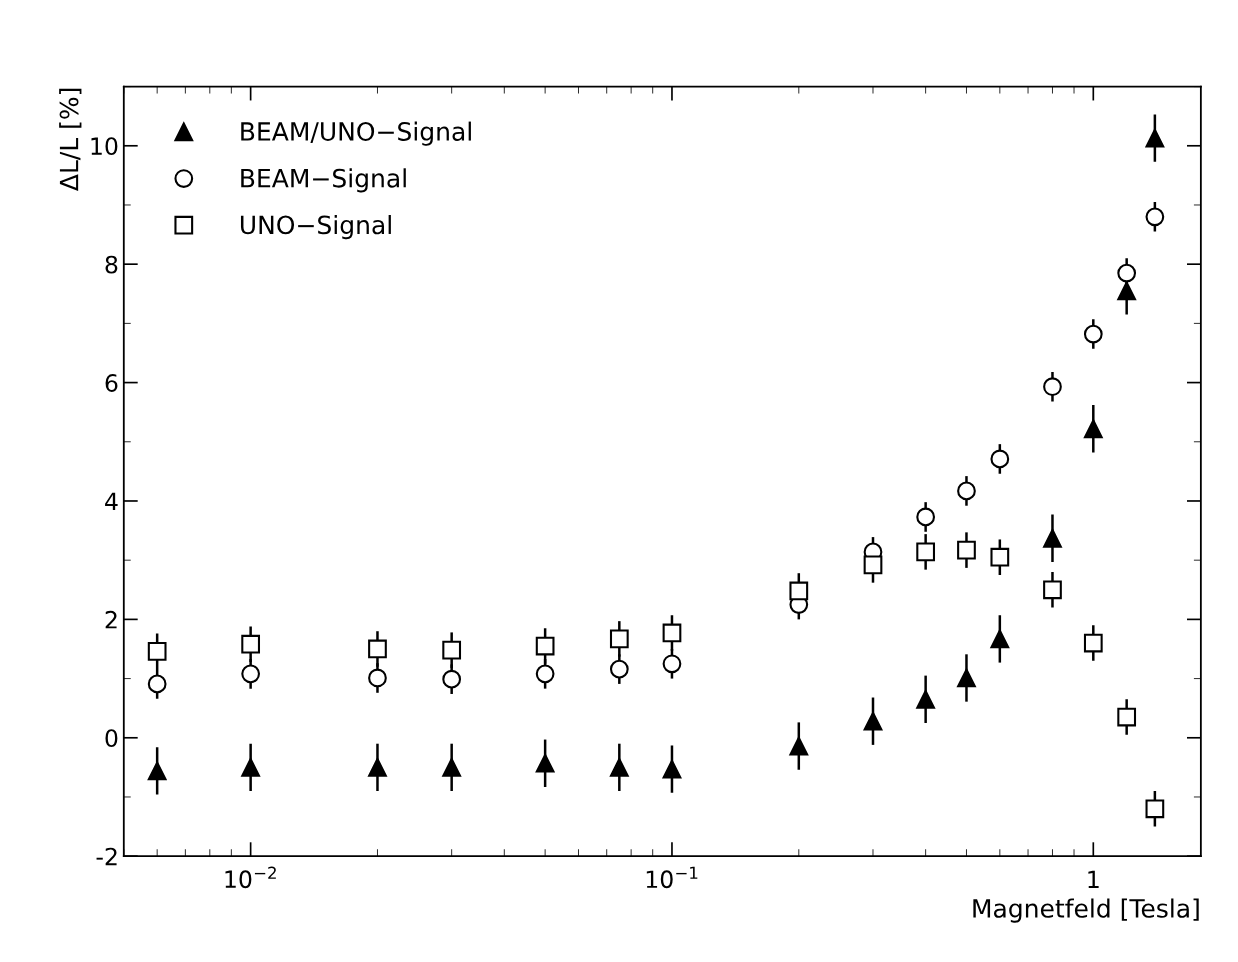 The image size is (1238, 962). I want to click on y-tick-label: 6, so click(111, 383).